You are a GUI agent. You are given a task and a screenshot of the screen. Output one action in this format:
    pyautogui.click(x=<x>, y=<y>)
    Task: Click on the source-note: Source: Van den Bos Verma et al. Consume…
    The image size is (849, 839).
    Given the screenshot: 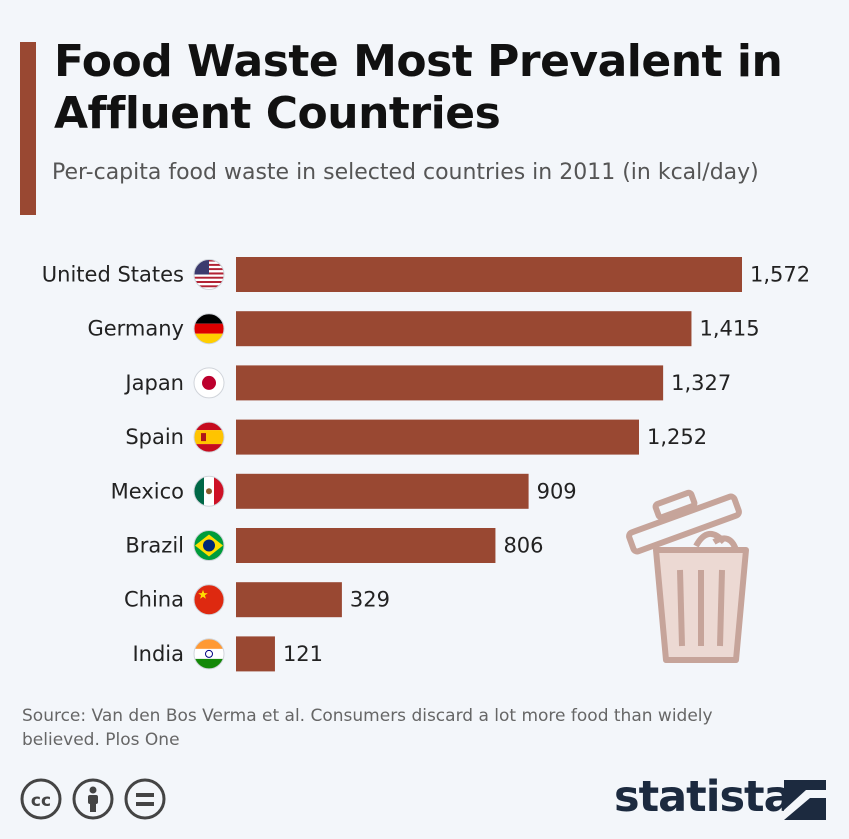 What is the action you would take?
    pyautogui.click(x=367, y=728)
    